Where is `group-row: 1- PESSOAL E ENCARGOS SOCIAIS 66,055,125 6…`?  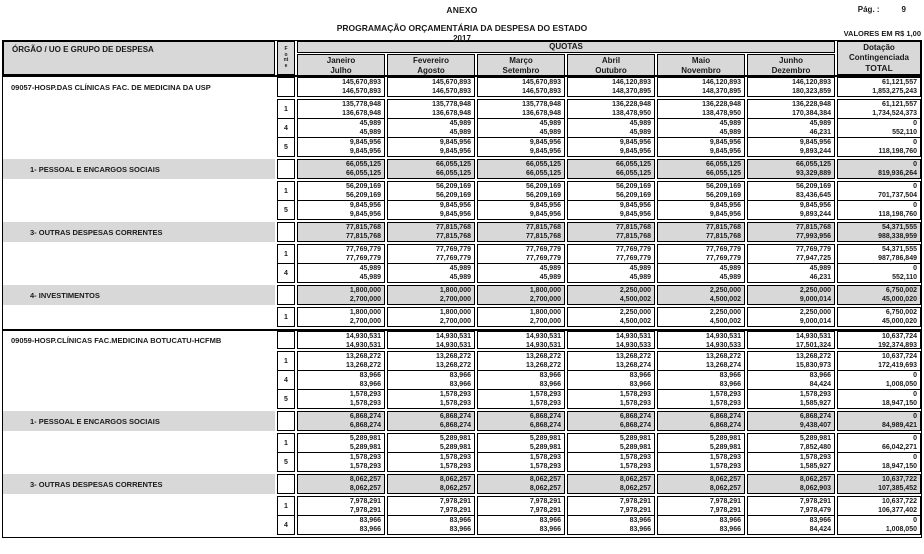 group-row: 1- PESSOAL E ENCARGOS SOCIAIS 66,055,125 6… is located at coordinates (462, 169).